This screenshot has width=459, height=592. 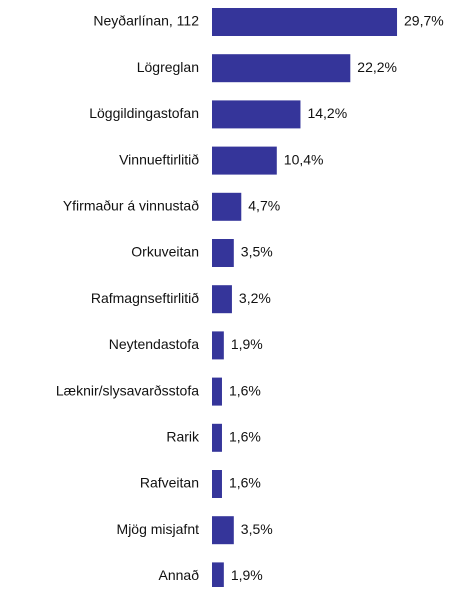 What do you see at coordinates (377, 67) in the screenshot?
I see `value-label: 22,2%` at bounding box center [377, 67].